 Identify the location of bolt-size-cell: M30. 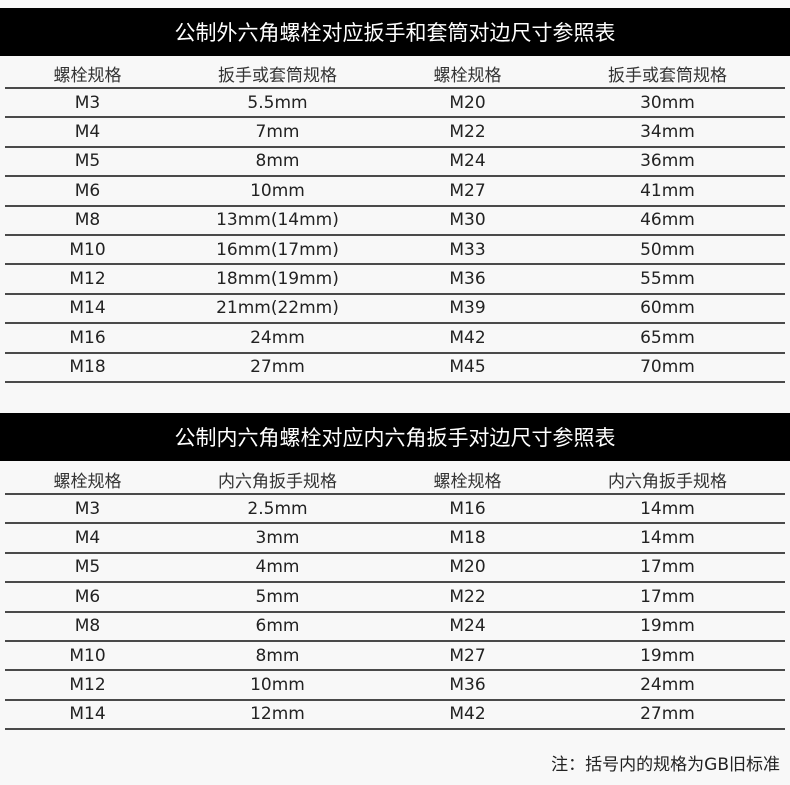
(467, 220).